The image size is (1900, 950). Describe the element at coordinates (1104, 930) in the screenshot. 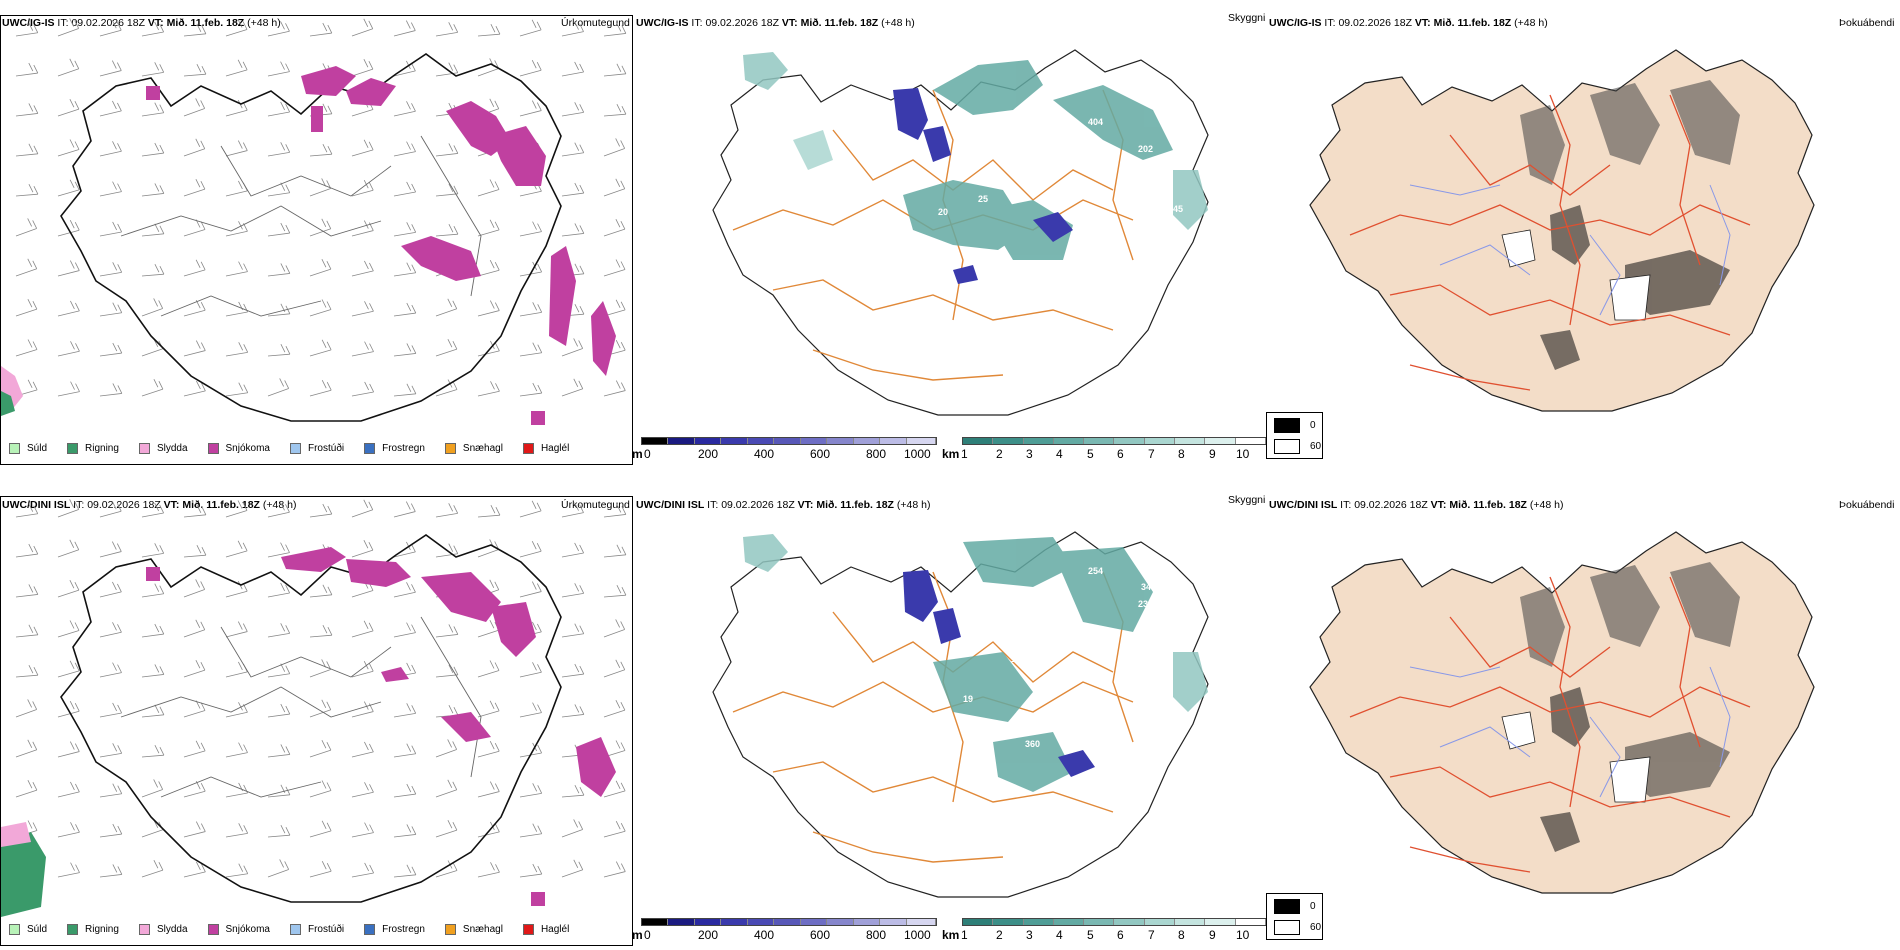

I see `visibility-colorbar: km 1 2 3 4 5 6 7 8 9 10` at that location.